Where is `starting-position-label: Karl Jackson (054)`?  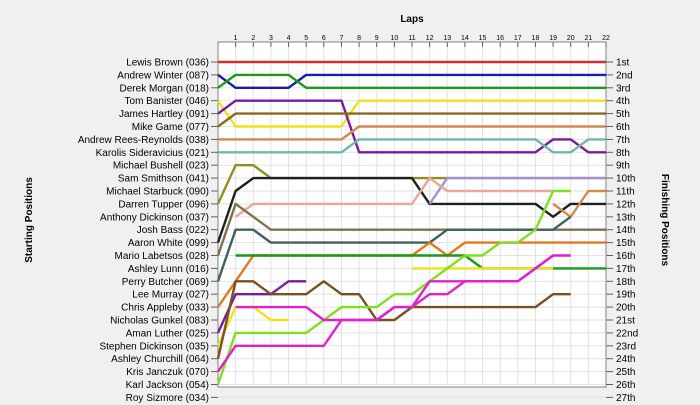 starting-position-label: Karl Jackson (054) is located at coordinates (167, 385).